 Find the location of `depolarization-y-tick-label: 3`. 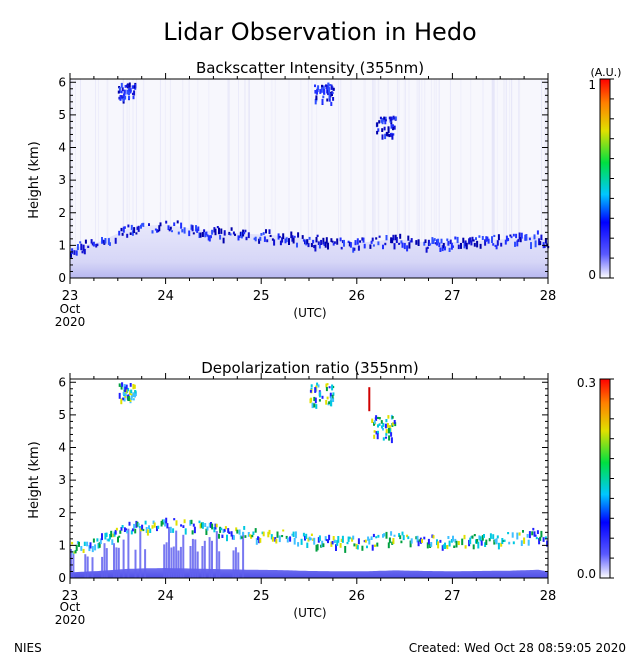

depolarization-y-tick-label: 3 is located at coordinates (62, 480).